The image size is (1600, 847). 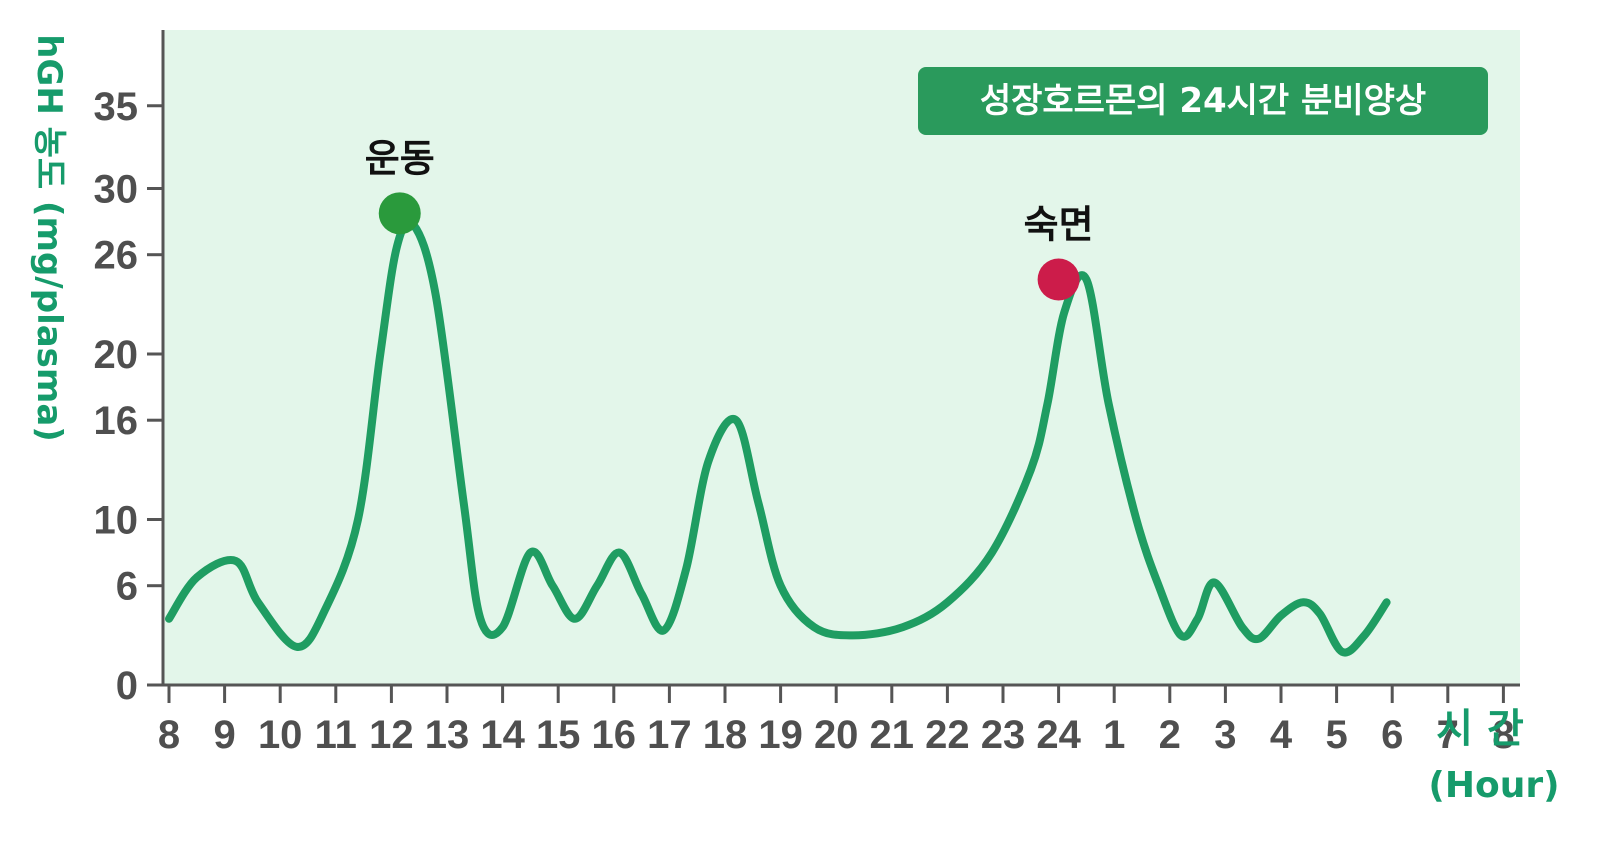 I want to click on y-axis-title: hGH 농도 (mg/plasma), so click(x=49, y=238).